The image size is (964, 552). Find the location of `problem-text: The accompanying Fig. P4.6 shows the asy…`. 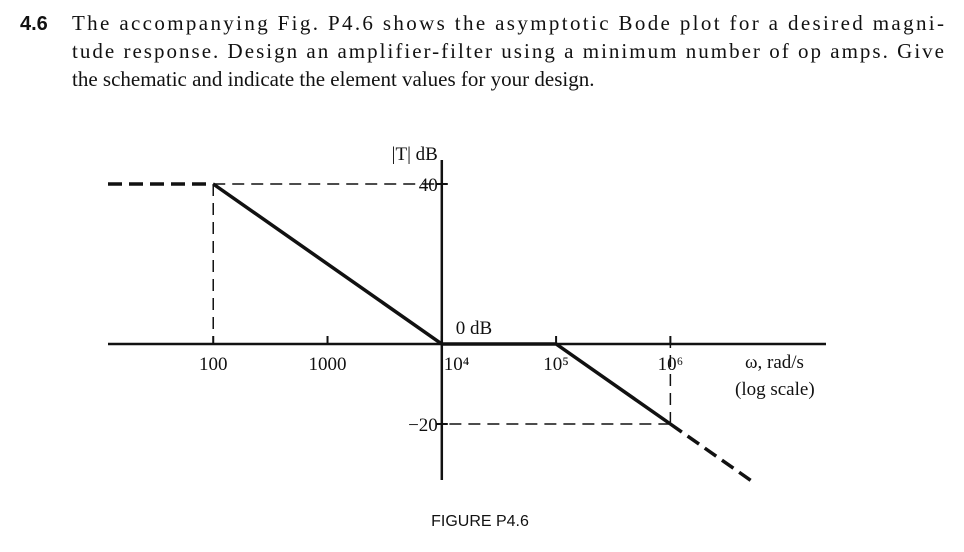

problem-text: The accompanying Fig. P4.6 shows the asy… is located at coordinates (508, 23).